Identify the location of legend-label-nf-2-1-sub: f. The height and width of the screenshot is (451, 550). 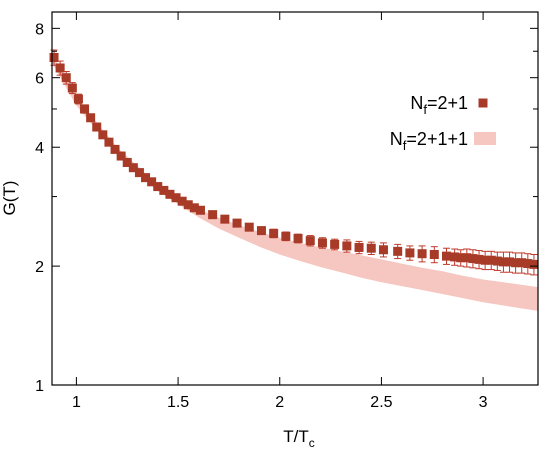
(425, 109).